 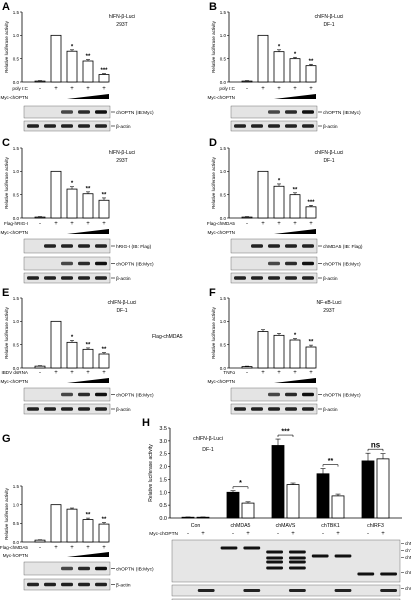 What do you see at coordinates (213, 7) in the screenshot?
I see `panel-letter: B` at bounding box center [213, 7].